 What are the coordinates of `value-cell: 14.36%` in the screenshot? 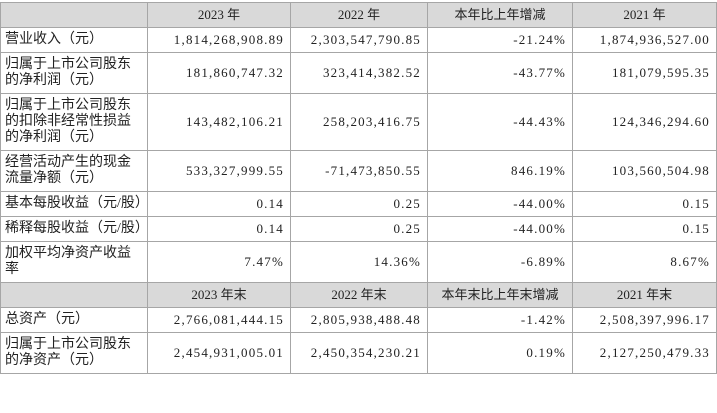 It's located at (359, 262).